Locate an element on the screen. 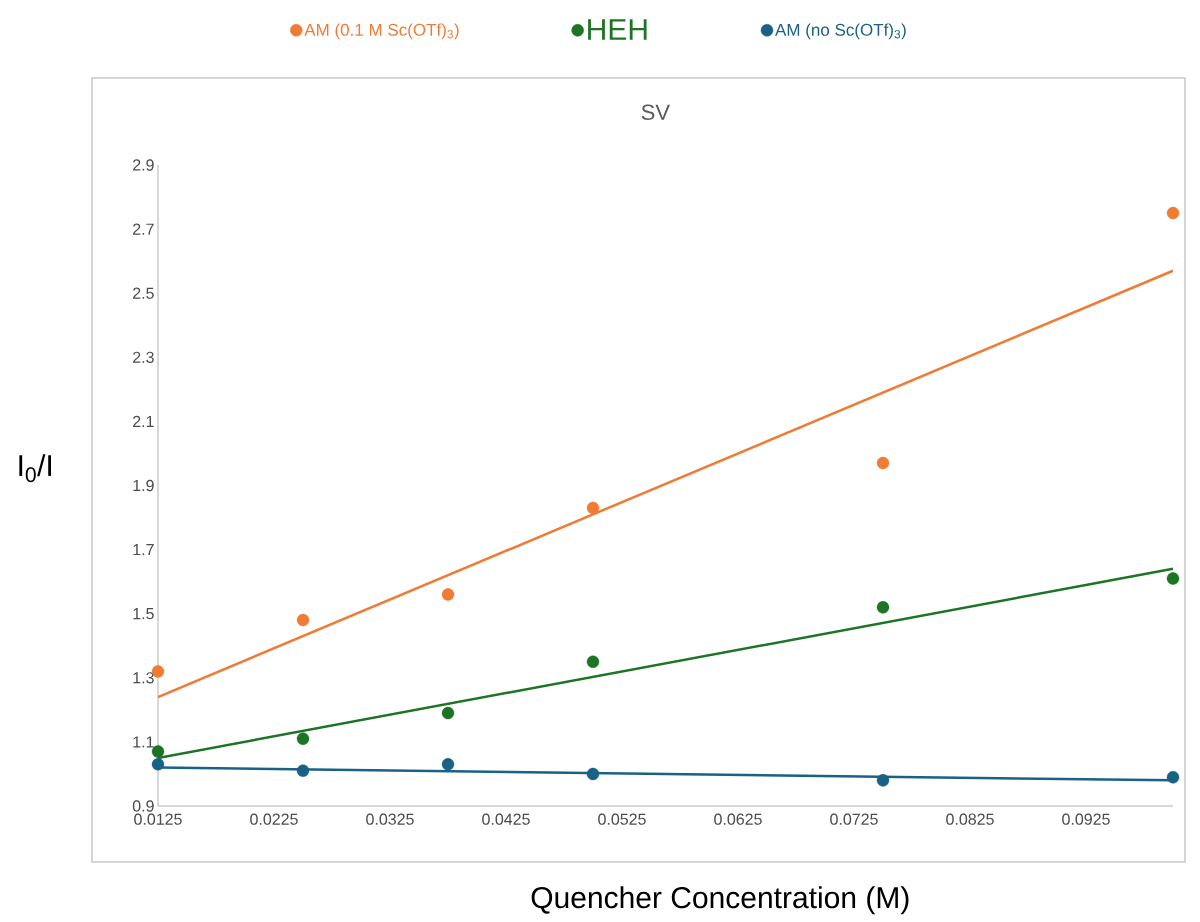 The height and width of the screenshot is (922, 1200). x-tick-label: 0.0825 is located at coordinates (970, 819).